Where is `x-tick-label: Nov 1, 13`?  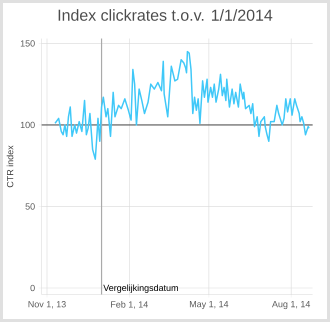 x-tick-label: Nov 1, 13 is located at coordinates (47, 304).